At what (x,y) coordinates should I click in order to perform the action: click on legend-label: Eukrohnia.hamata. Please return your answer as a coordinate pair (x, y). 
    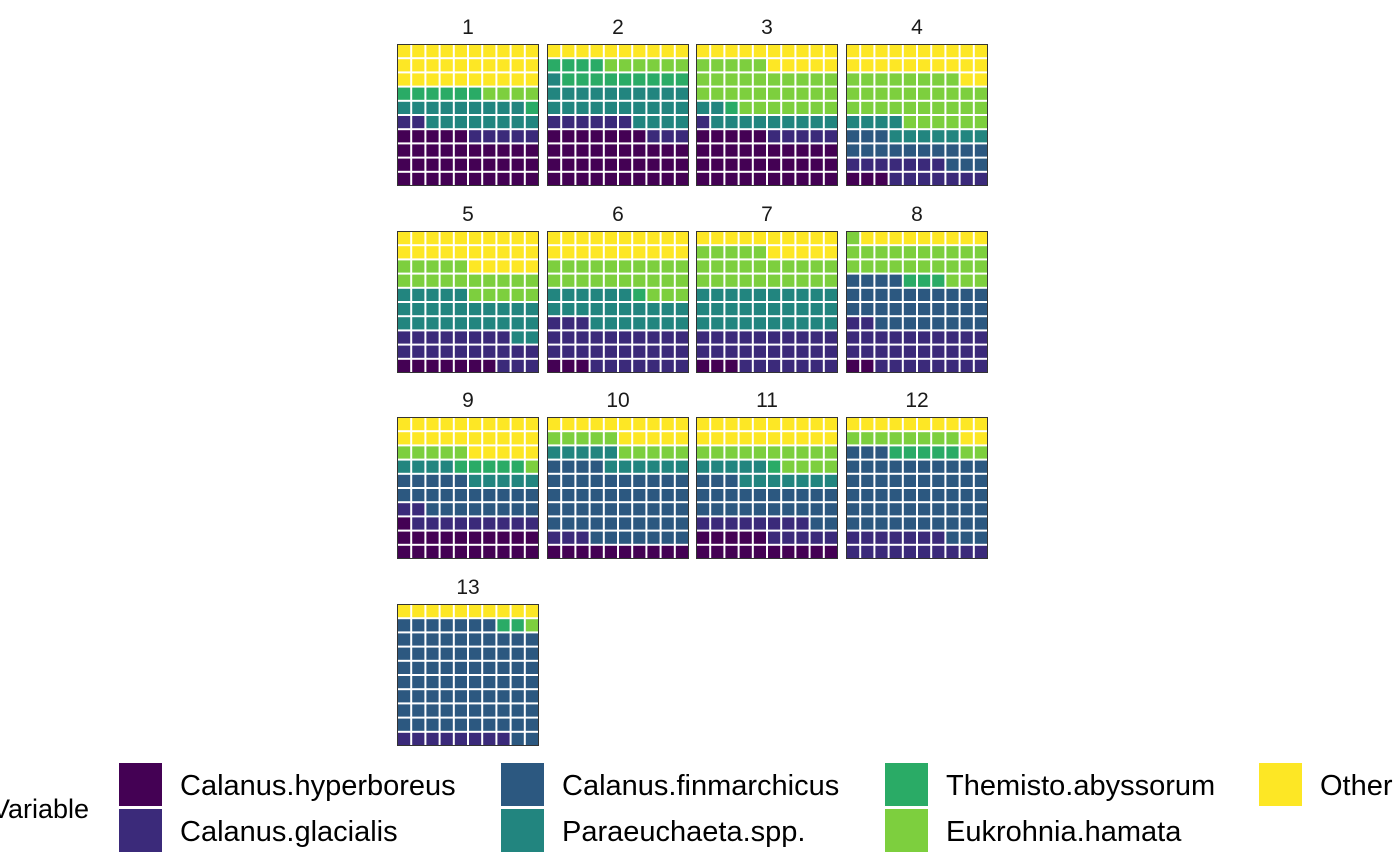
    Looking at the image, I should click on (1064, 832).